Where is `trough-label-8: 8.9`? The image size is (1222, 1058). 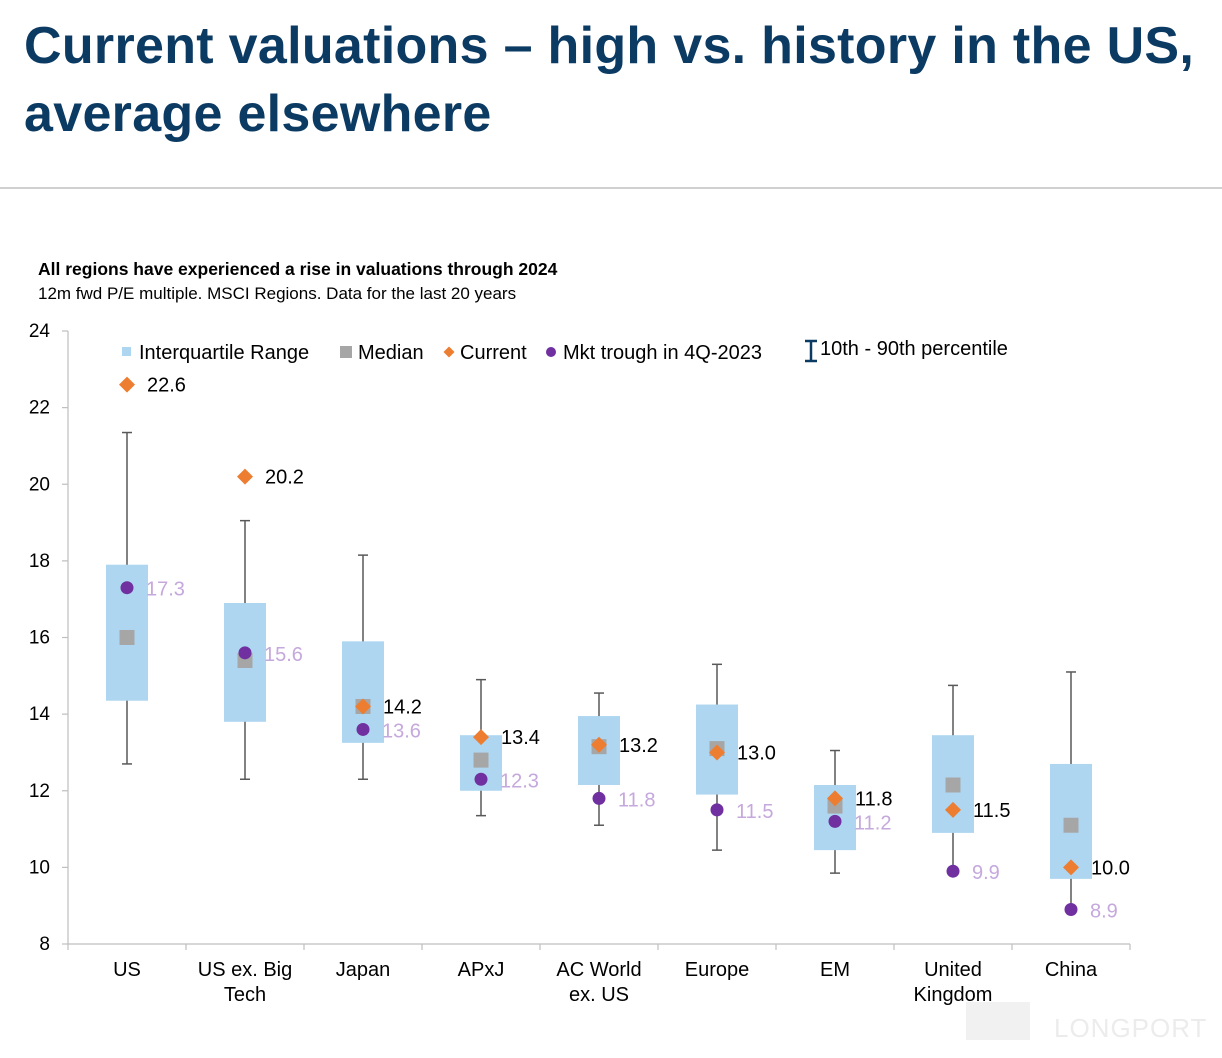
trough-label-8: 8.9 is located at coordinates (1104, 912).